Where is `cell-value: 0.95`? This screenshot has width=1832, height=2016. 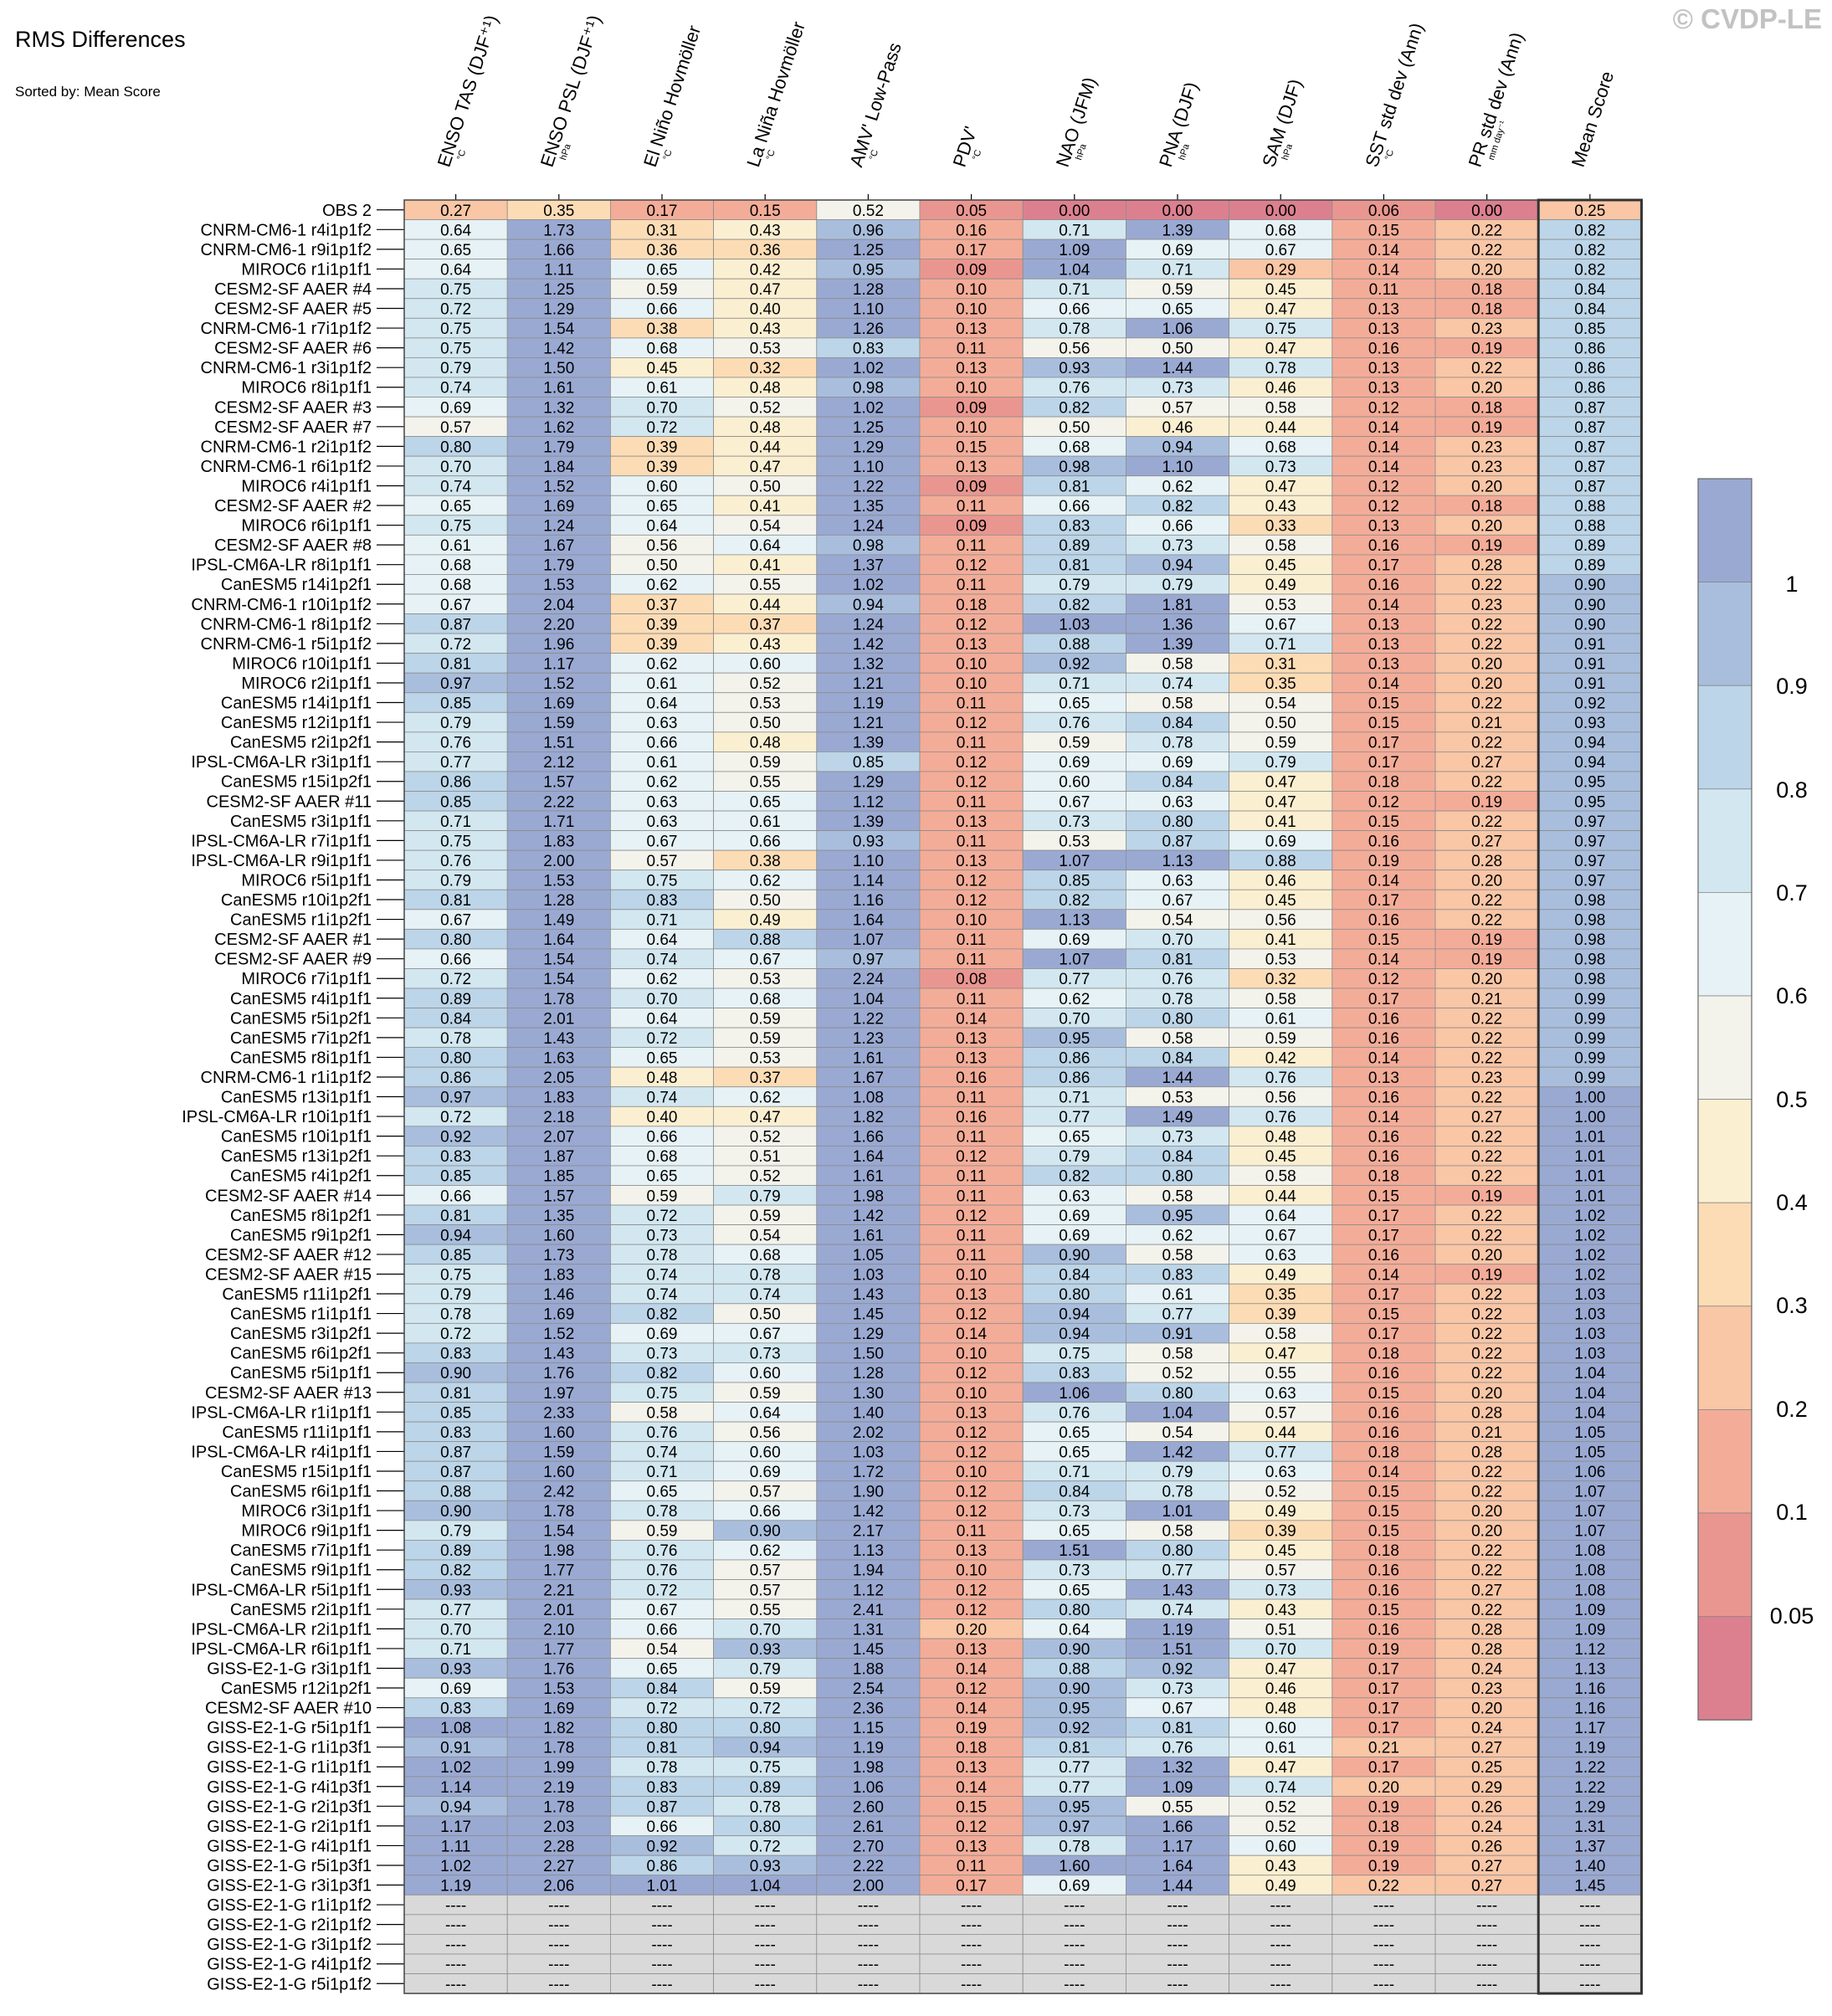
cell-value: 0.95 is located at coordinates (868, 270).